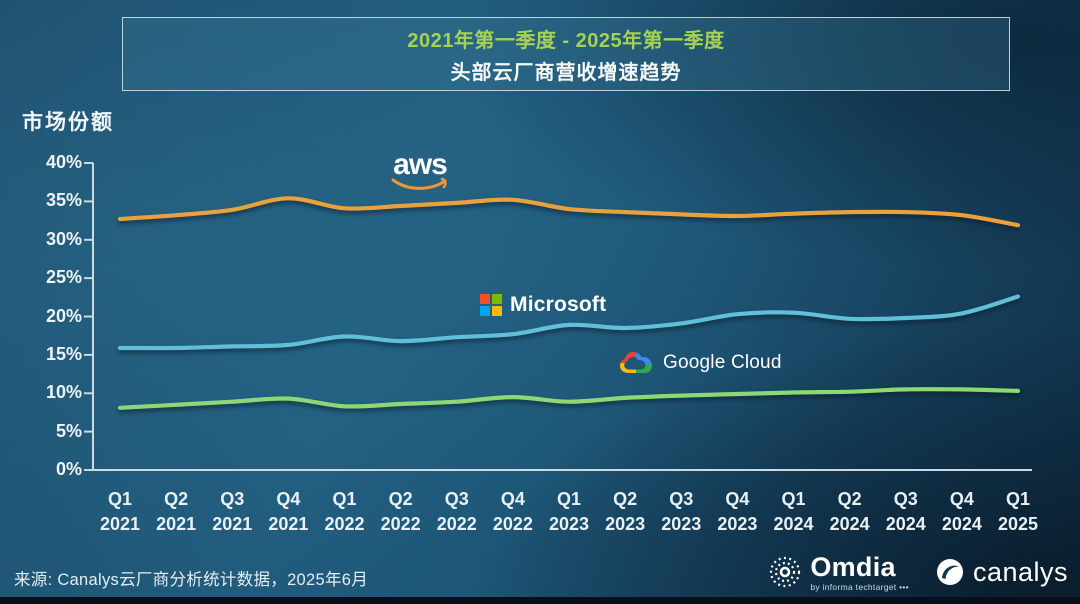  I want to click on canalys-logo: canalys, so click(1001, 572).